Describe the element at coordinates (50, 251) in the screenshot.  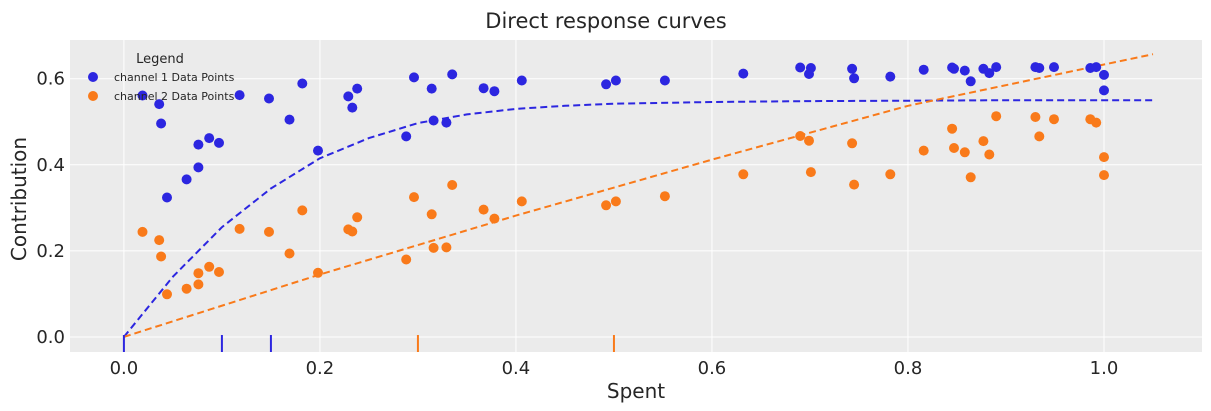
I see `y-tick-label: 0.2` at that location.